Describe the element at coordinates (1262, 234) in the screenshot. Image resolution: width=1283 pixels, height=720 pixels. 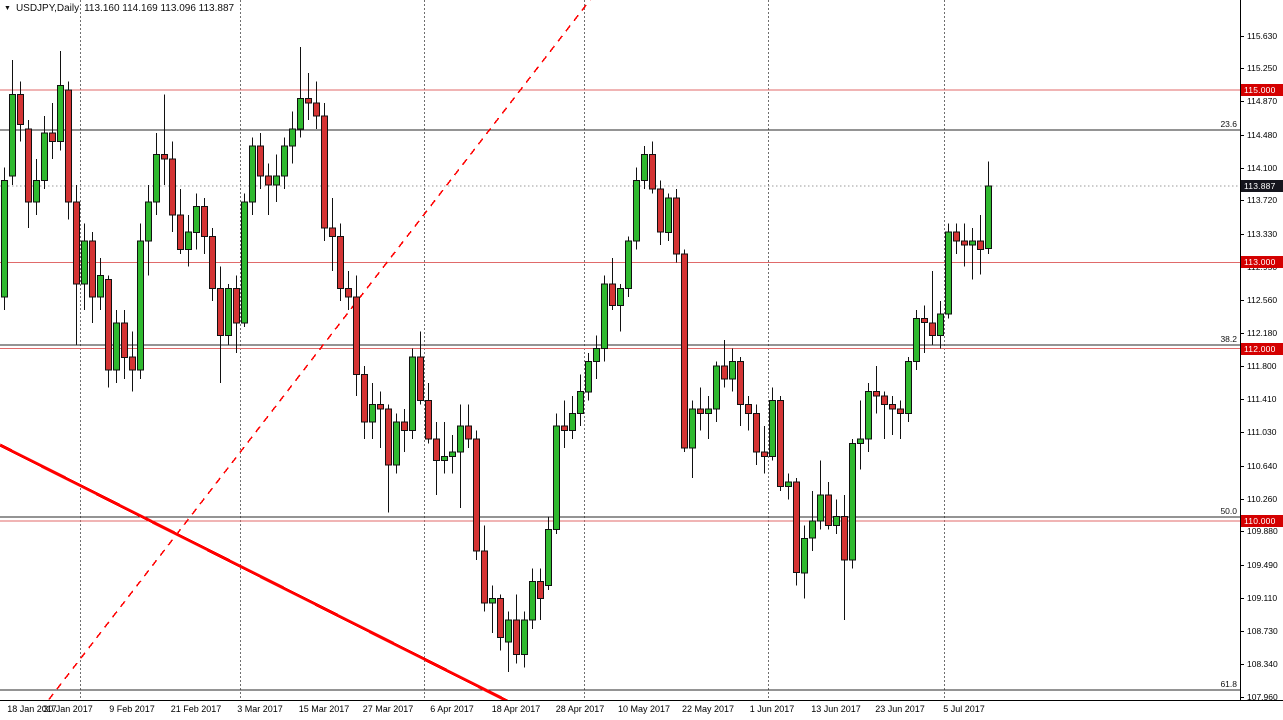
I see `price-tick-label: 113.330` at that location.